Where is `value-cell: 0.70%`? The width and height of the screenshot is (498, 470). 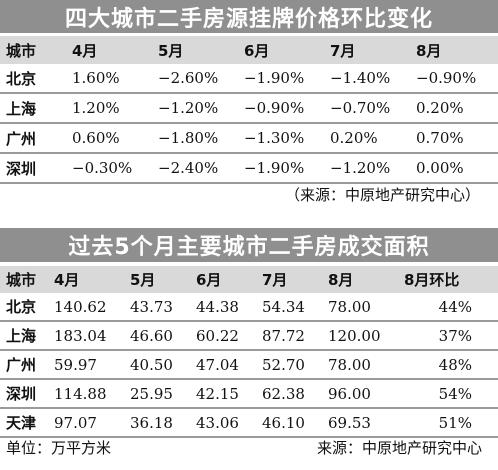
value-cell: 0.70% is located at coordinates (456, 138).